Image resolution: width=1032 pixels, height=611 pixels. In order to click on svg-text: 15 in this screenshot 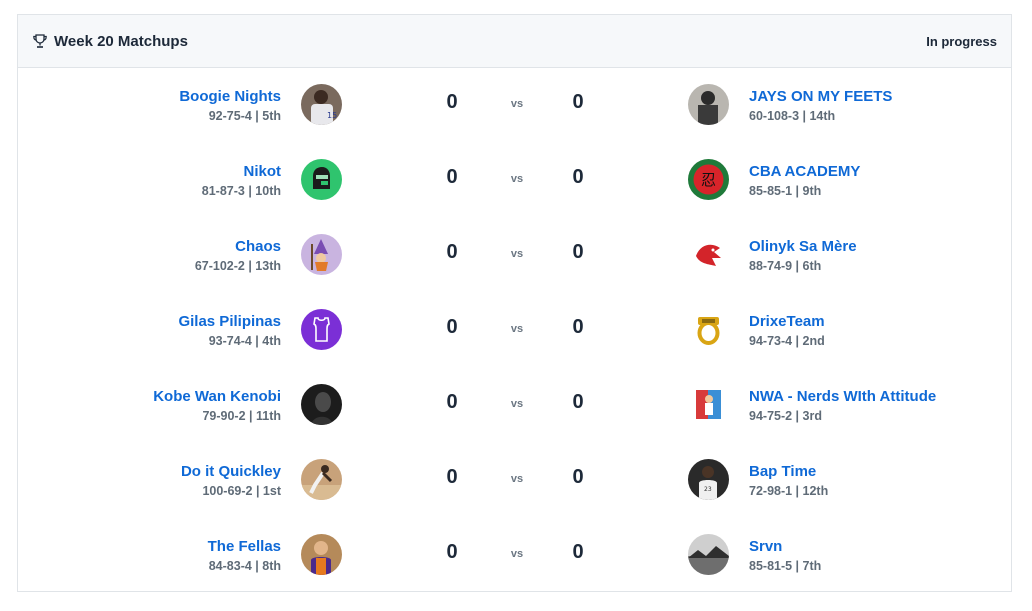, I will do `click(332, 115)`.